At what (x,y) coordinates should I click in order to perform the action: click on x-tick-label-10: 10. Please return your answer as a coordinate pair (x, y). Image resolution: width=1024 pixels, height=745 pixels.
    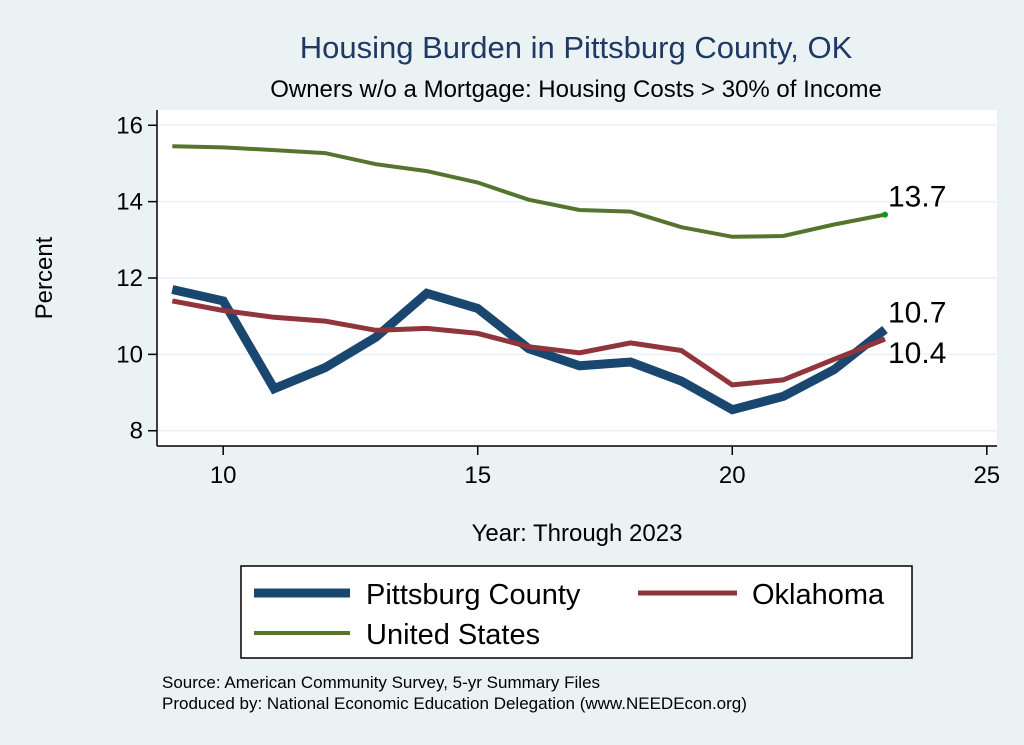
    Looking at the image, I should click on (223, 475).